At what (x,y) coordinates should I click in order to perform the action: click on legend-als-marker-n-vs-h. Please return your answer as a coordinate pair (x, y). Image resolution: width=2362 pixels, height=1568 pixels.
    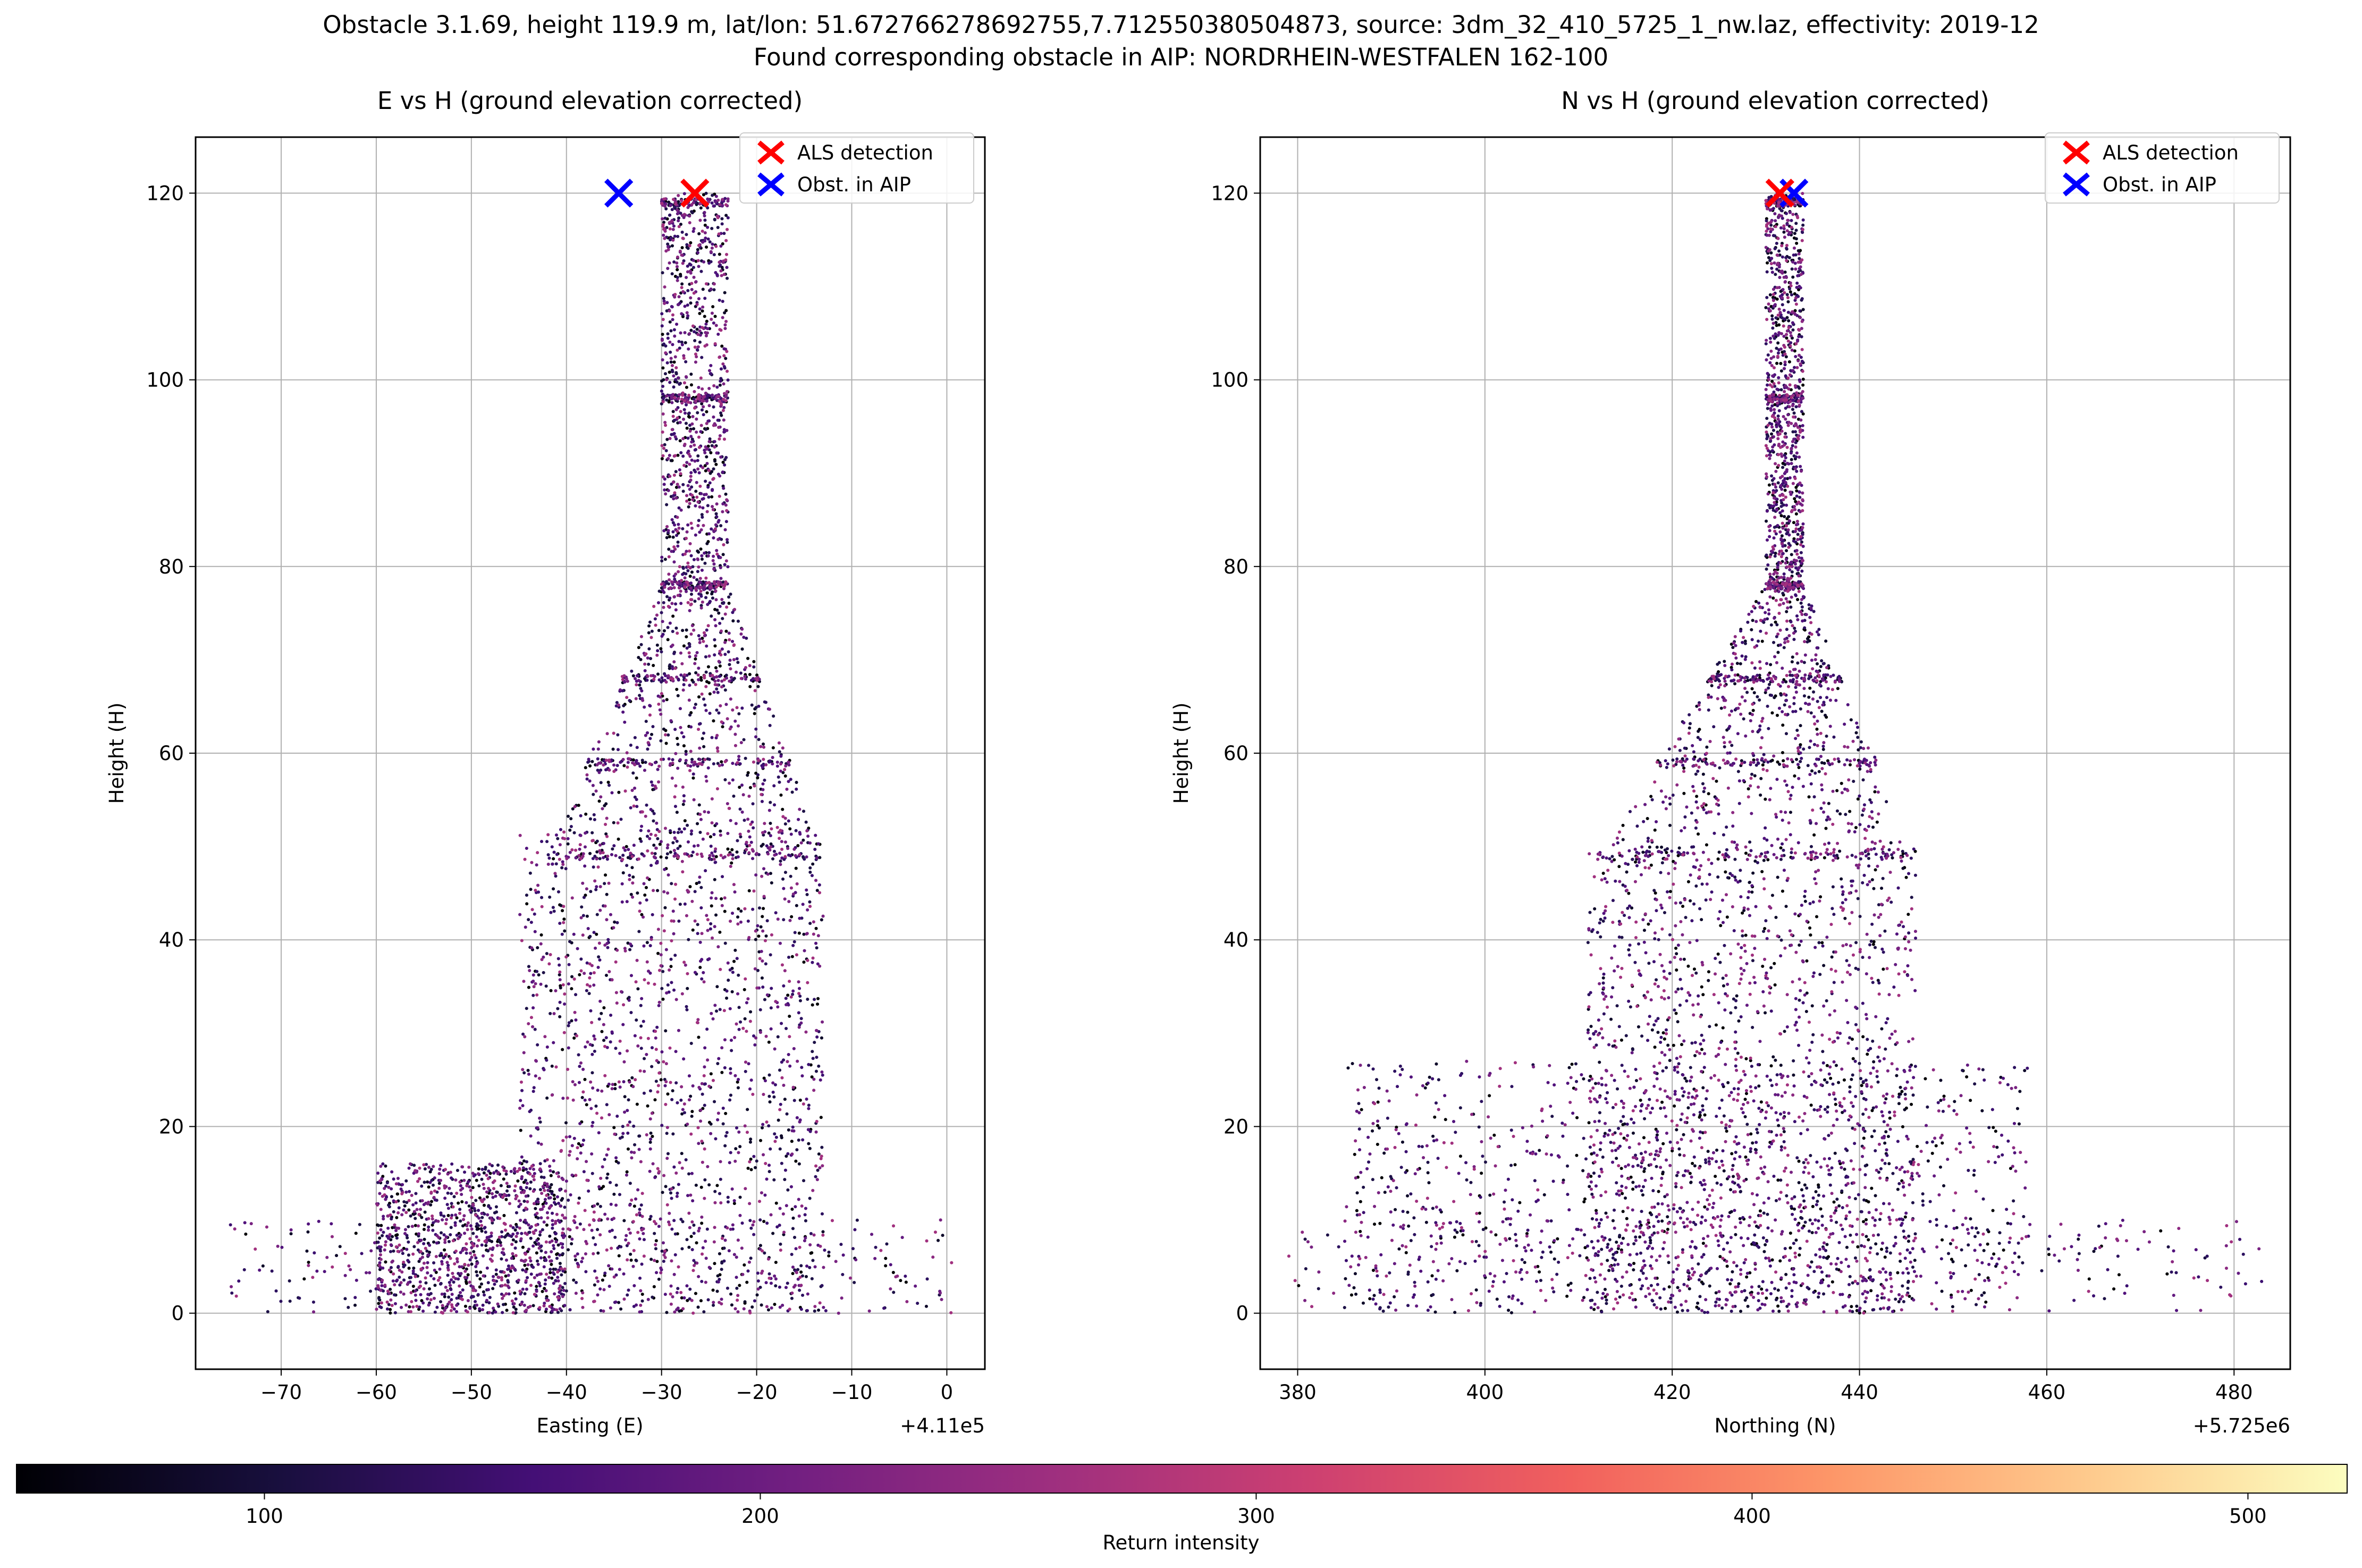
    Looking at the image, I should click on (2076, 152).